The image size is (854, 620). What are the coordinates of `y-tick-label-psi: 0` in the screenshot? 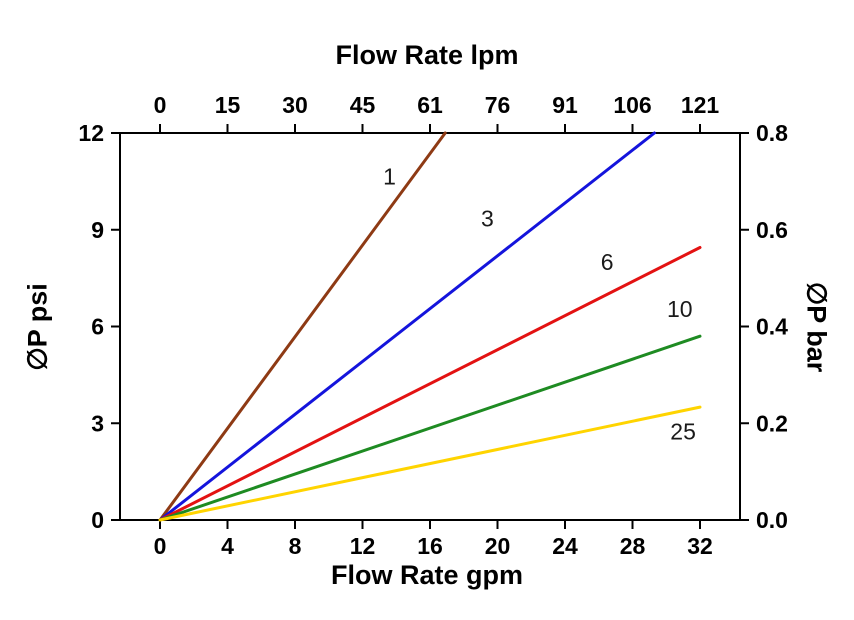 It's located at (97, 520).